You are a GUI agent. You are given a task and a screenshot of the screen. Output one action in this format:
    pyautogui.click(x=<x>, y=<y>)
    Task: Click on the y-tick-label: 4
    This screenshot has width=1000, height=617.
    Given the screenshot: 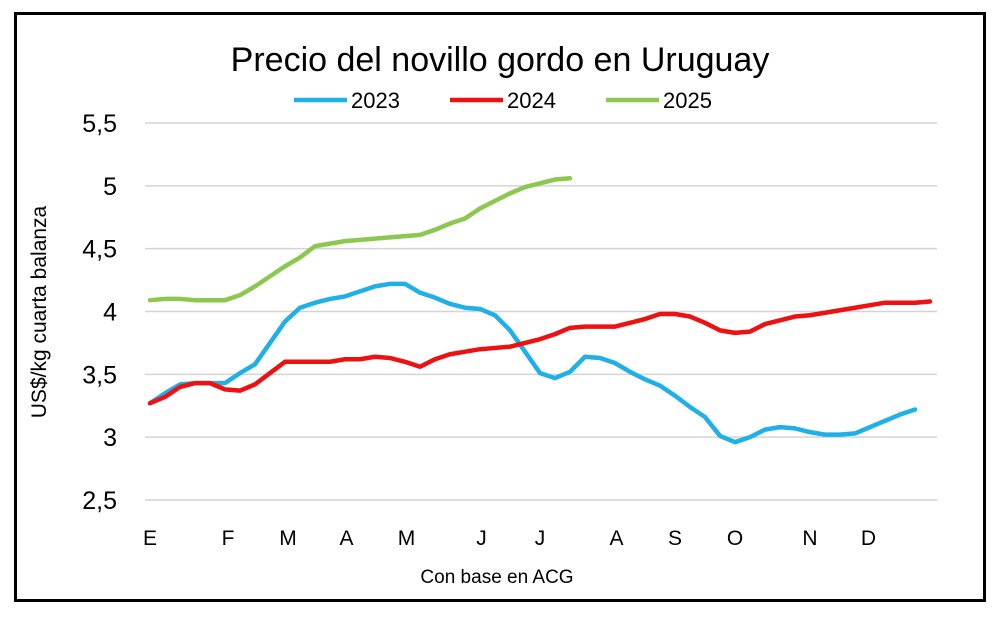 What is the action you would take?
    pyautogui.click(x=110, y=313)
    